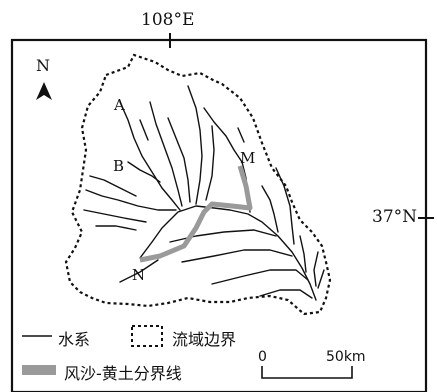 This screenshot has height=392, width=437. I want to click on legend-sand-loess-symbol, so click(39, 370).